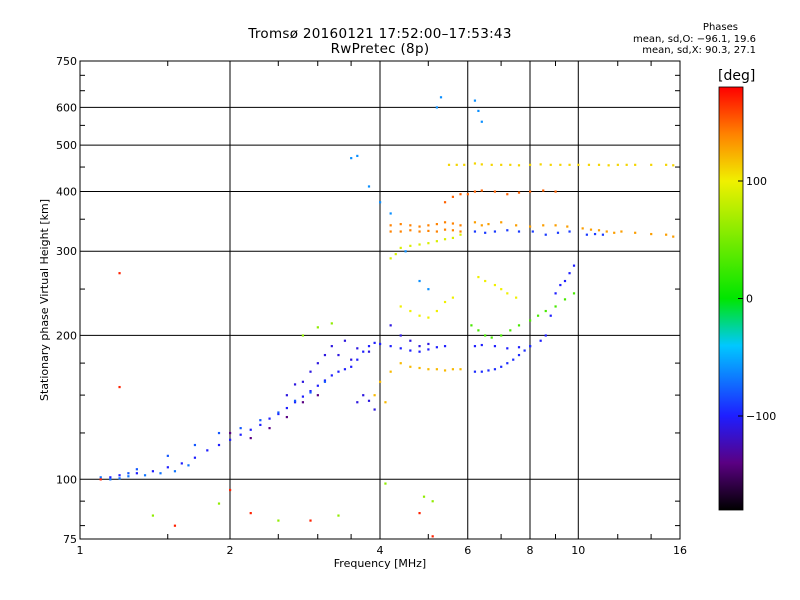 This screenshot has height=600, width=800. Describe the element at coordinates (66, 191) in the screenshot. I see `y-tick-label: 400` at that location.